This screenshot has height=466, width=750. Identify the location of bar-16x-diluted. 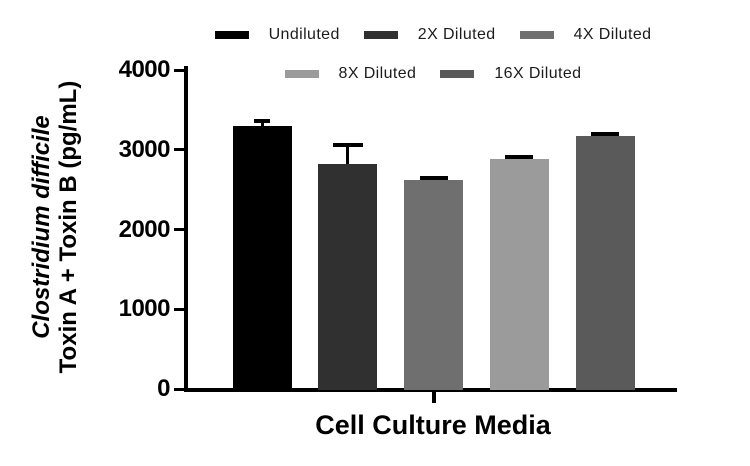
(605, 262).